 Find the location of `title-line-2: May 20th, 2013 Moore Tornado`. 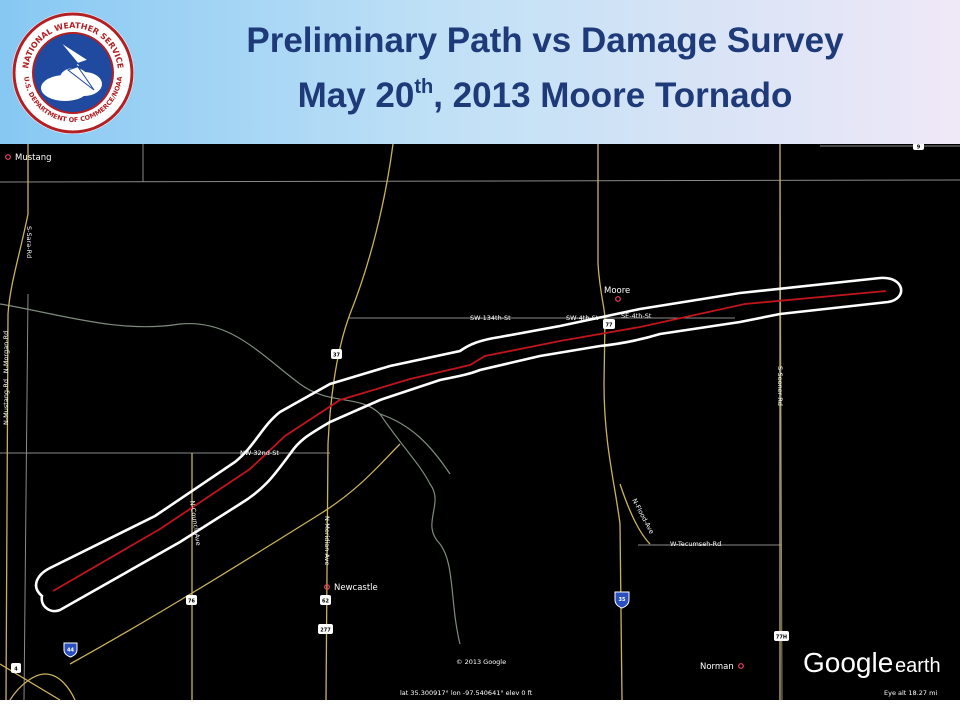

title-line-2: May 20th, 2013 Moore Tornado is located at coordinates (545, 91).